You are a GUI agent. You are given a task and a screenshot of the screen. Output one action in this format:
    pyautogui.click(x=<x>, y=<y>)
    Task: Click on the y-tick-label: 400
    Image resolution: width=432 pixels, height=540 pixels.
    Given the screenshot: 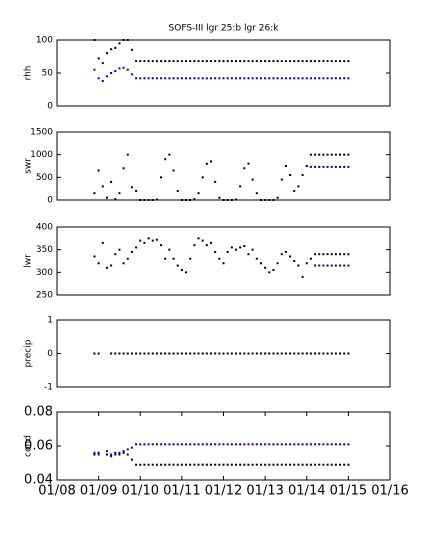 What is the action you would take?
    pyautogui.click(x=44, y=228)
    